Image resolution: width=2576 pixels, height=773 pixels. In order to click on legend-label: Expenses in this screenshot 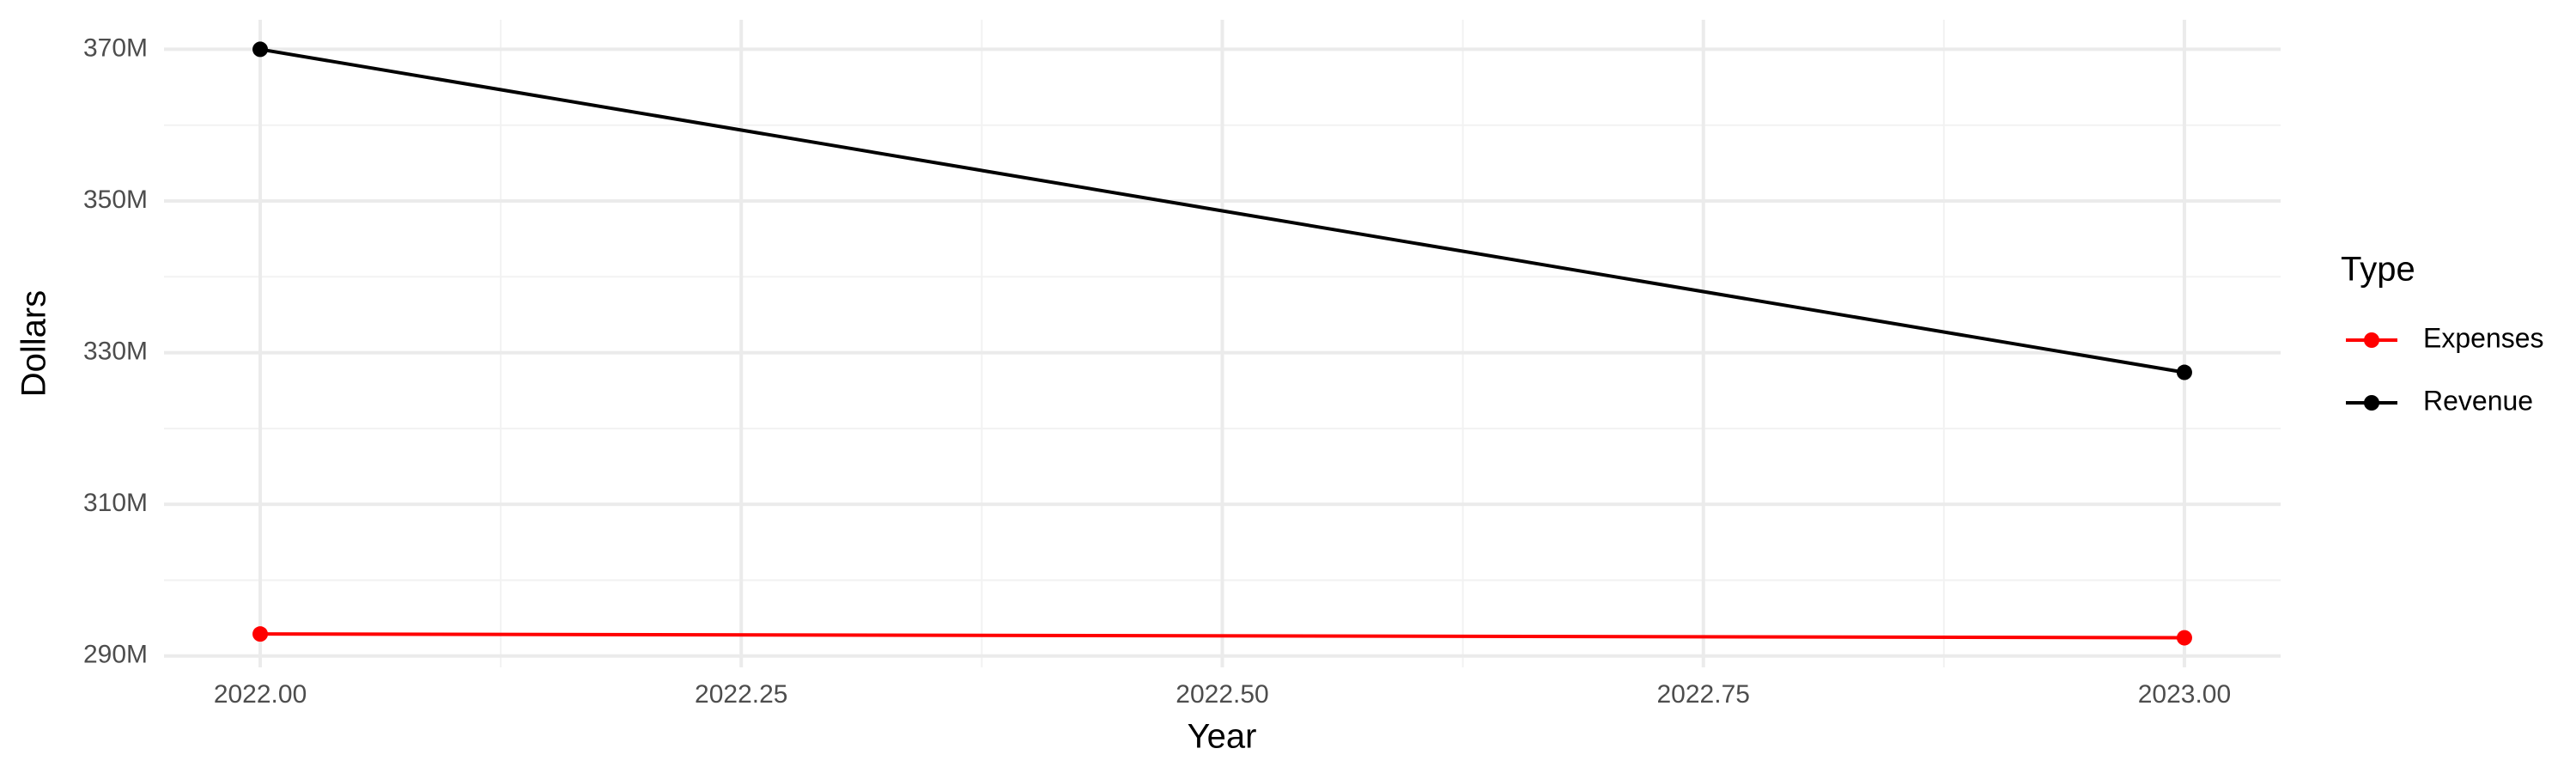, I will do `click(2484, 337)`.